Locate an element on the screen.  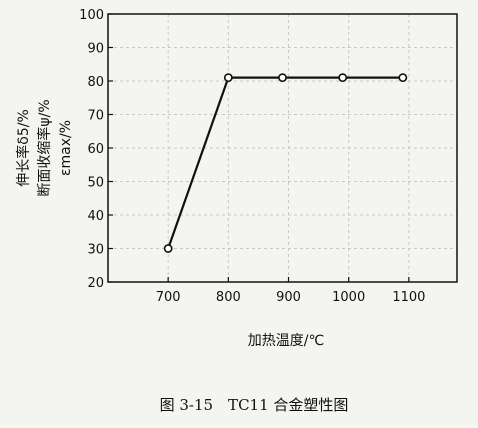
x-tick-label-3: 1000 is located at coordinates (348, 297).